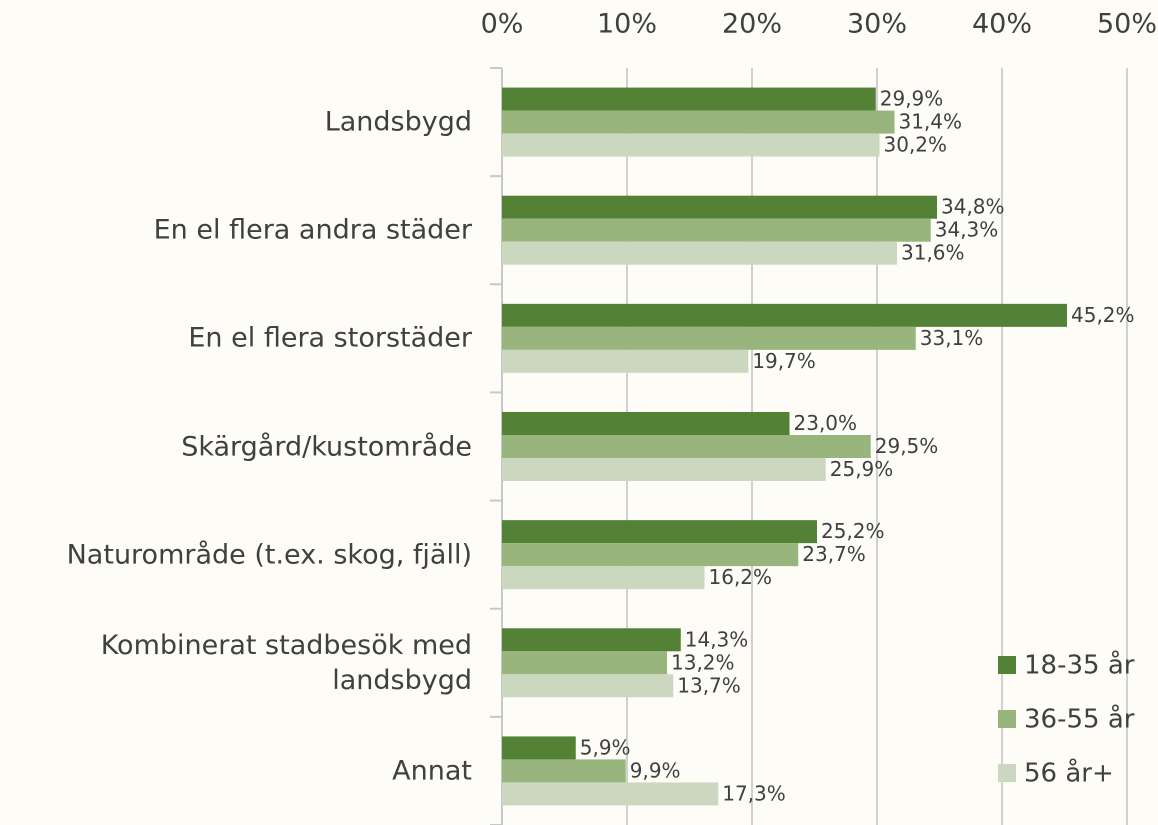  I want to click on value-label: 14,3%, so click(717, 639).